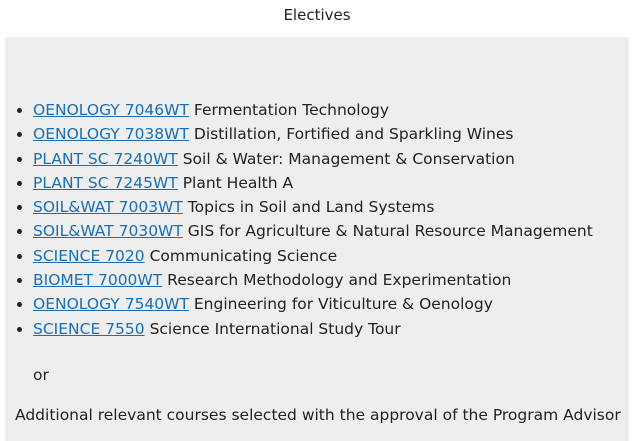 This screenshot has height=441, width=634. I want to click on course-link: OENOLOGY 7038WT, so click(111, 134).